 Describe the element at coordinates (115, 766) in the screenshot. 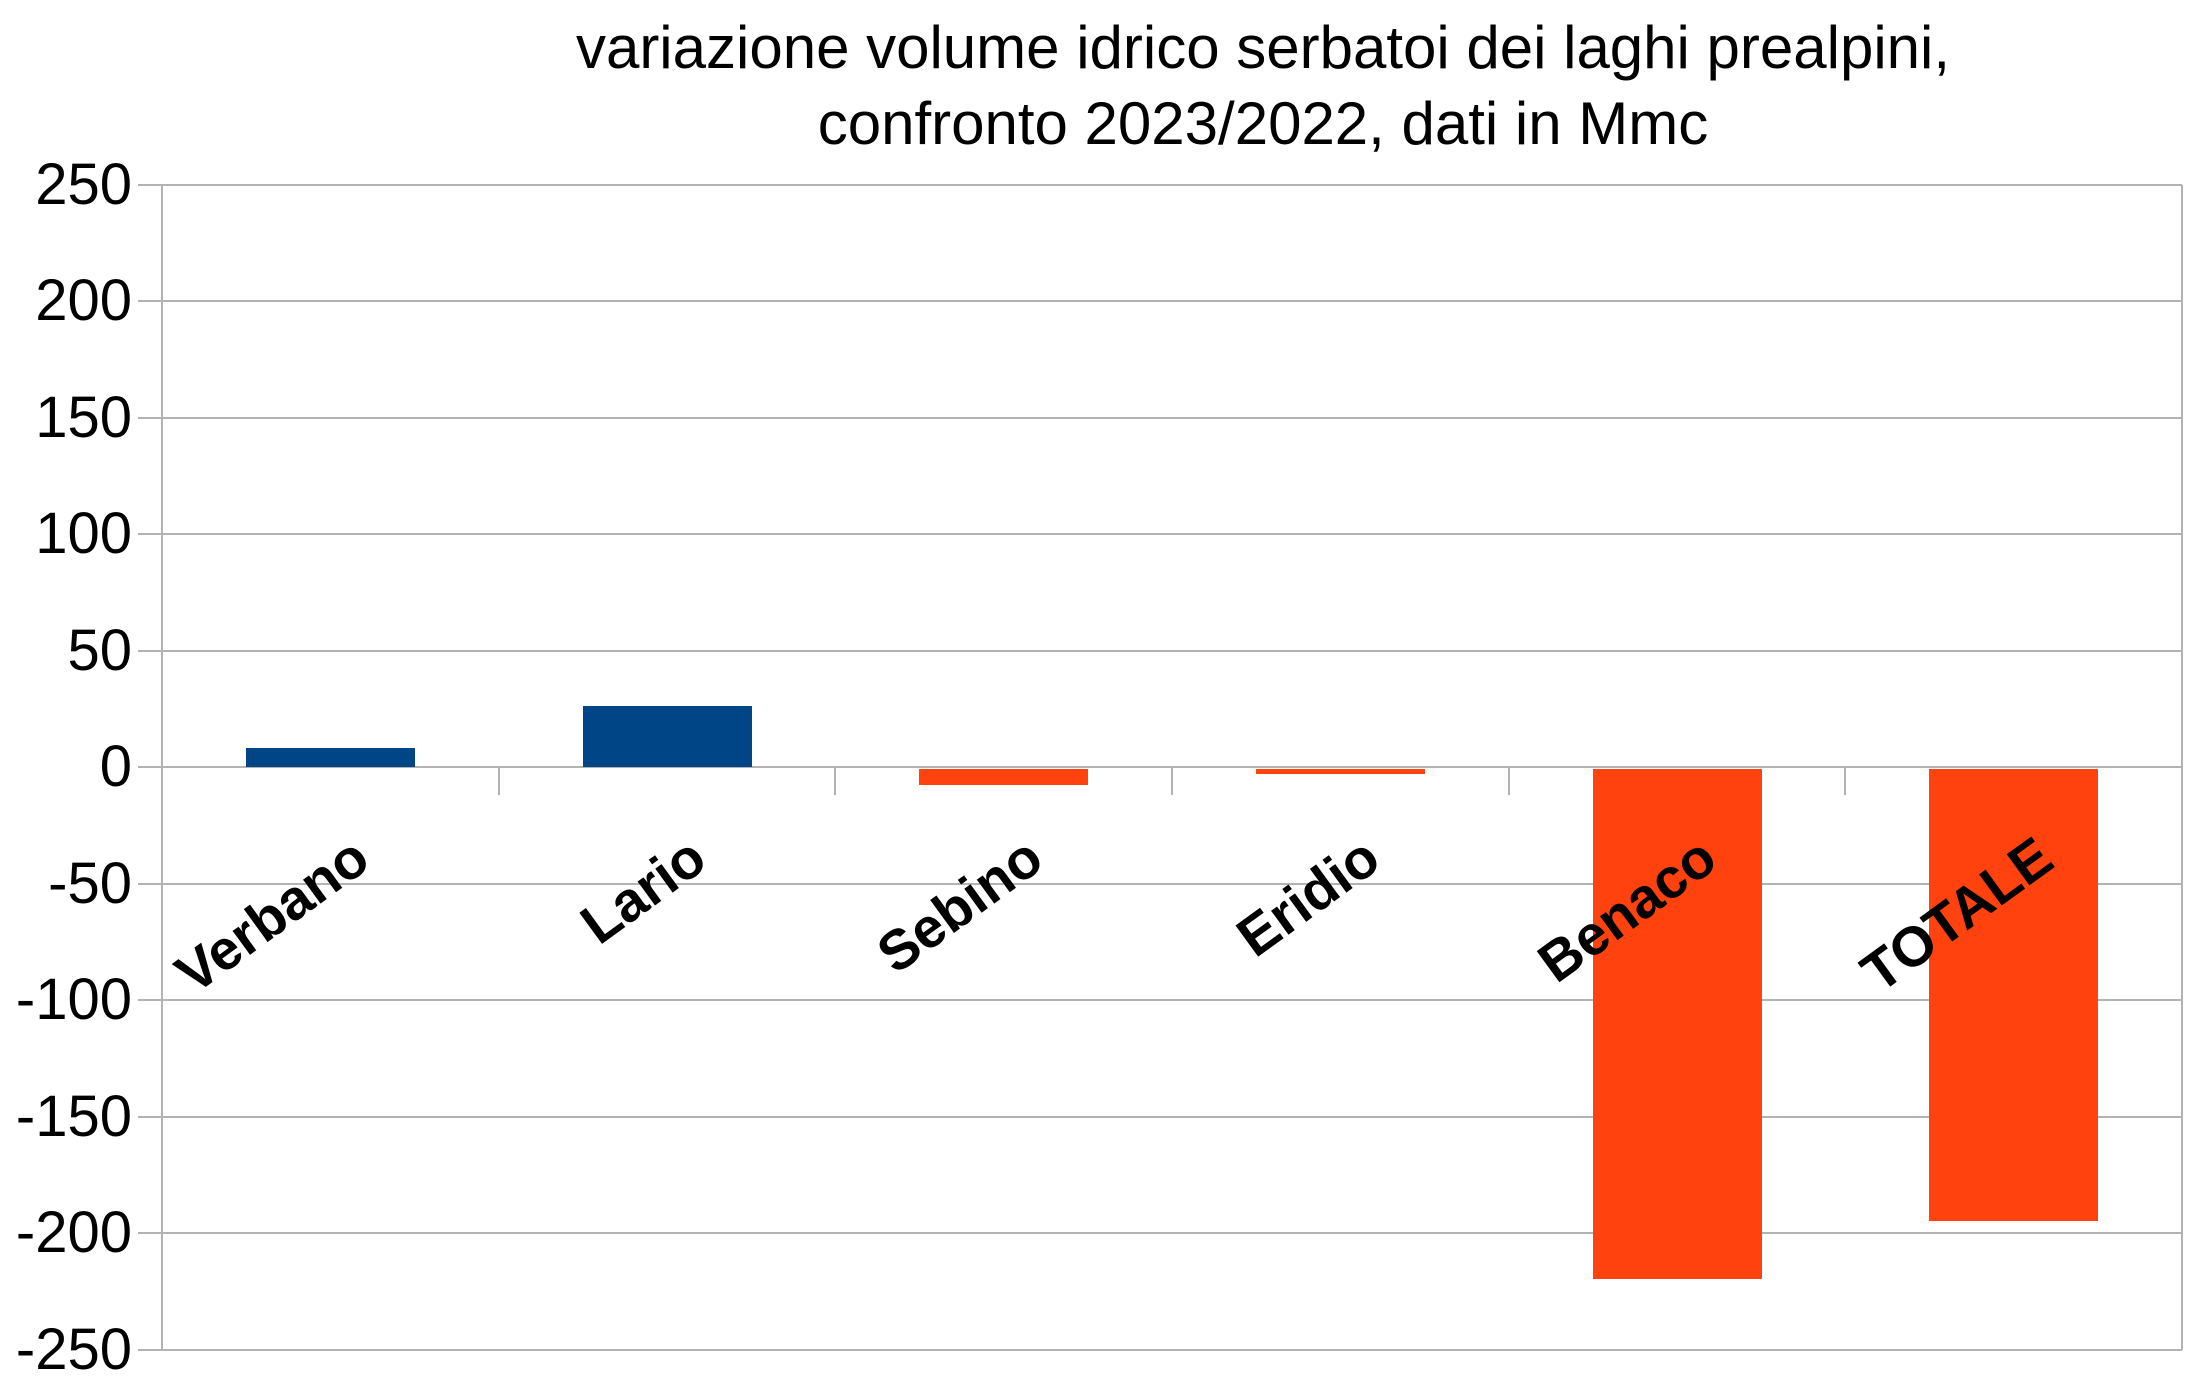

I see `y-axis-label-0: 0` at that location.